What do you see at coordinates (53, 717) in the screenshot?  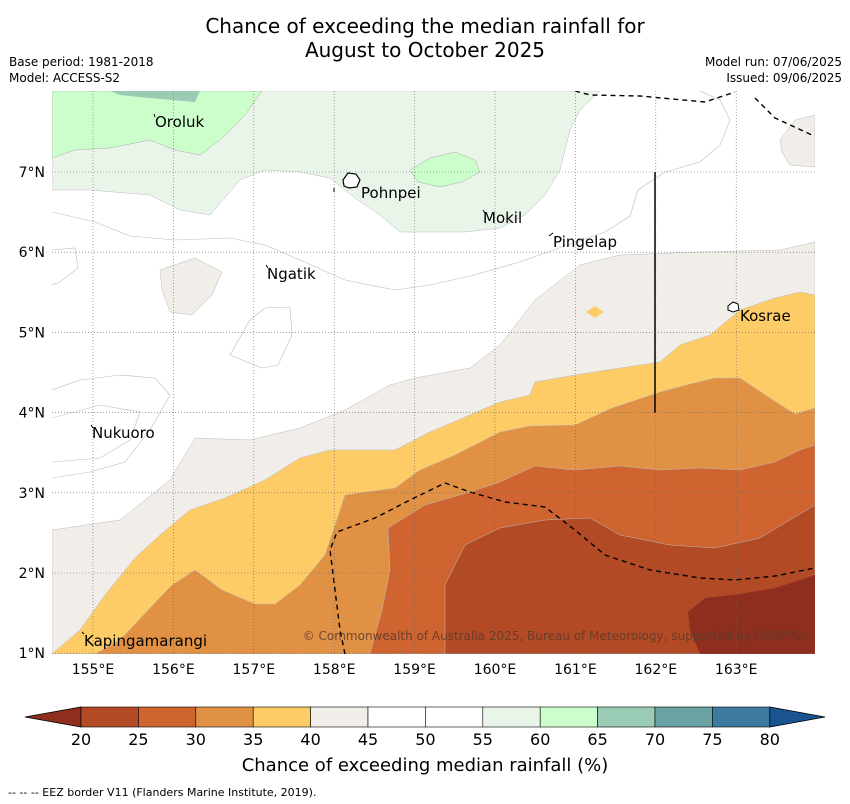 I see `colorbar-under-arrow` at bounding box center [53, 717].